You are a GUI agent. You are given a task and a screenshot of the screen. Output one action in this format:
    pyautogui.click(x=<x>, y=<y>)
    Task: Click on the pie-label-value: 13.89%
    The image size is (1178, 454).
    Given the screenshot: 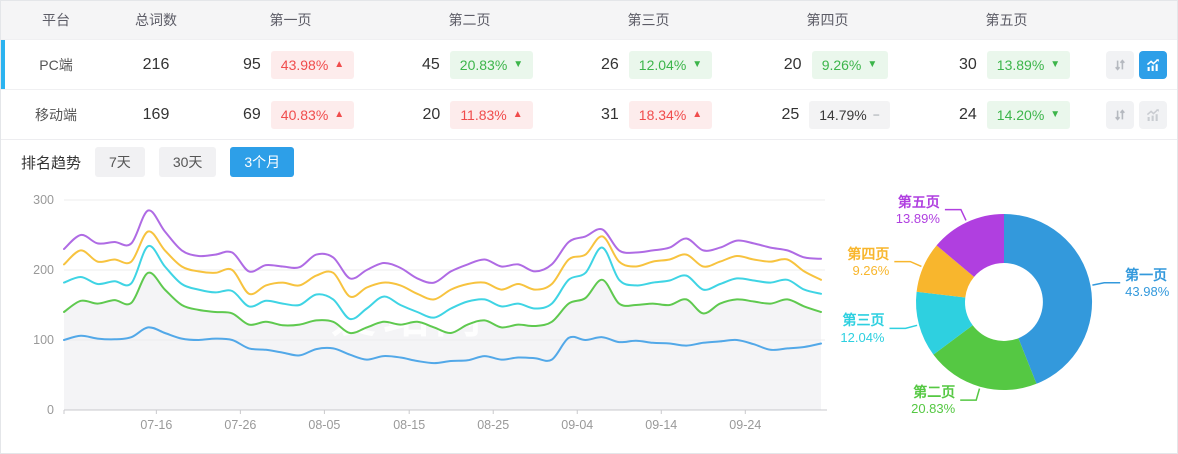 What is the action you would take?
    pyautogui.click(x=917, y=218)
    